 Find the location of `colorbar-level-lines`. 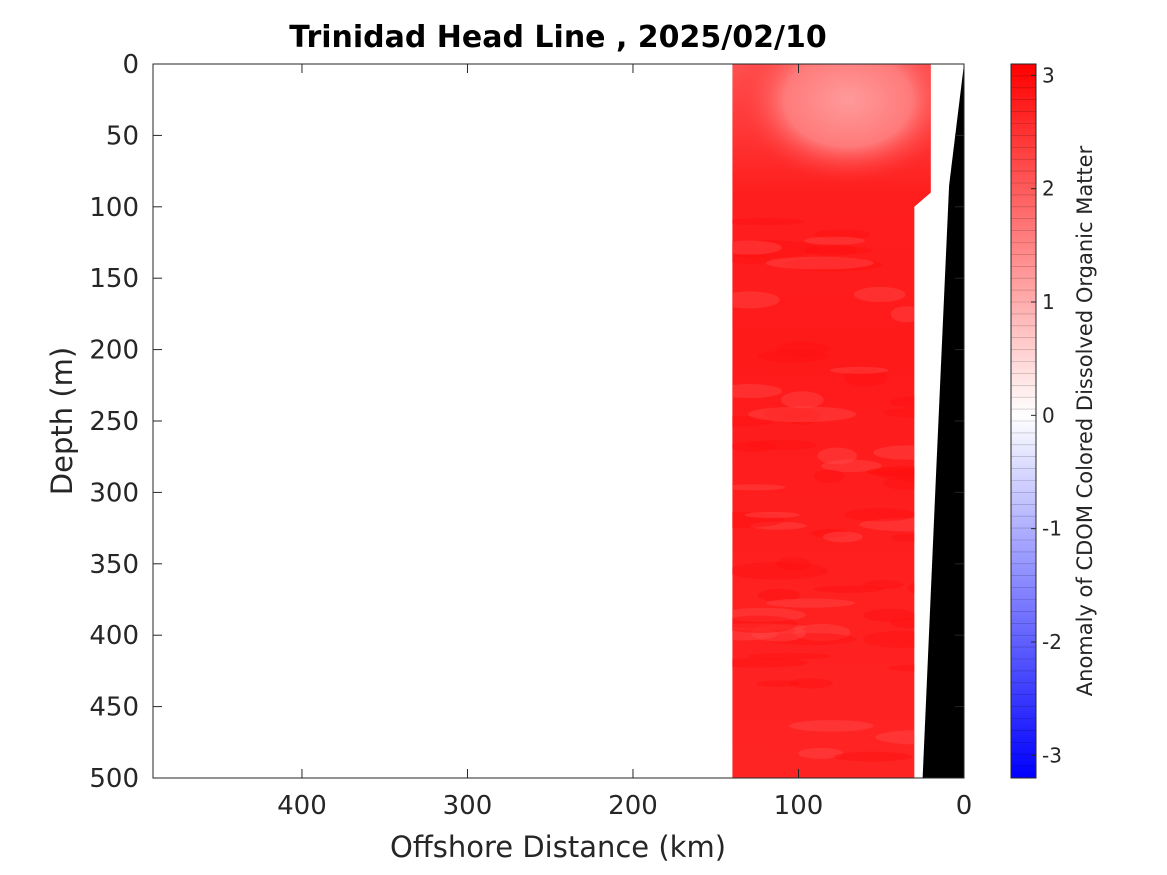

colorbar-level-lines is located at coordinates (1023, 421).